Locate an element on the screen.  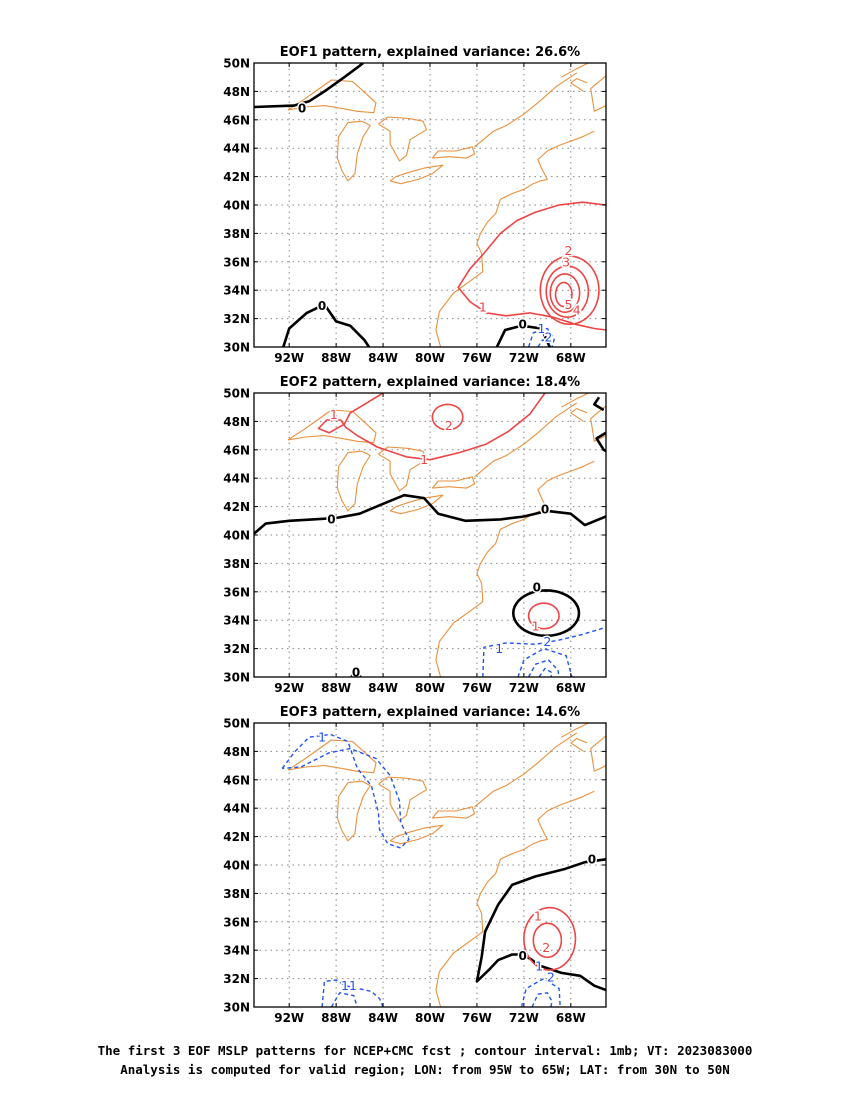
lat-tick-label: 32N is located at coordinates (236, 319).